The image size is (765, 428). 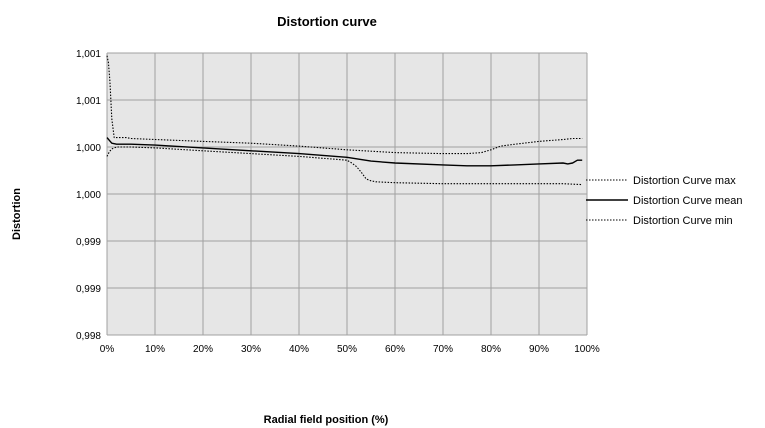 What do you see at coordinates (251, 349) in the screenshot?
I see `x-tick-label: 30%` at bounding box center [251, 349].